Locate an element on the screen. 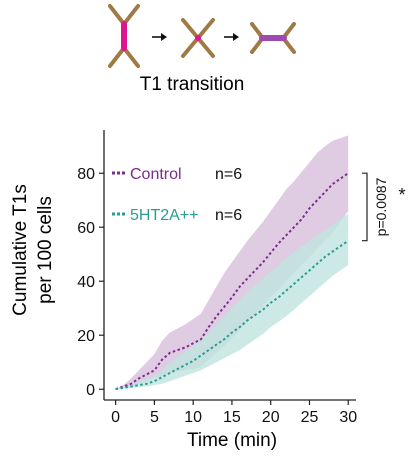 The image size is (413, 462). cell-junction-vertical-icon is located at coordinates (124, 36).